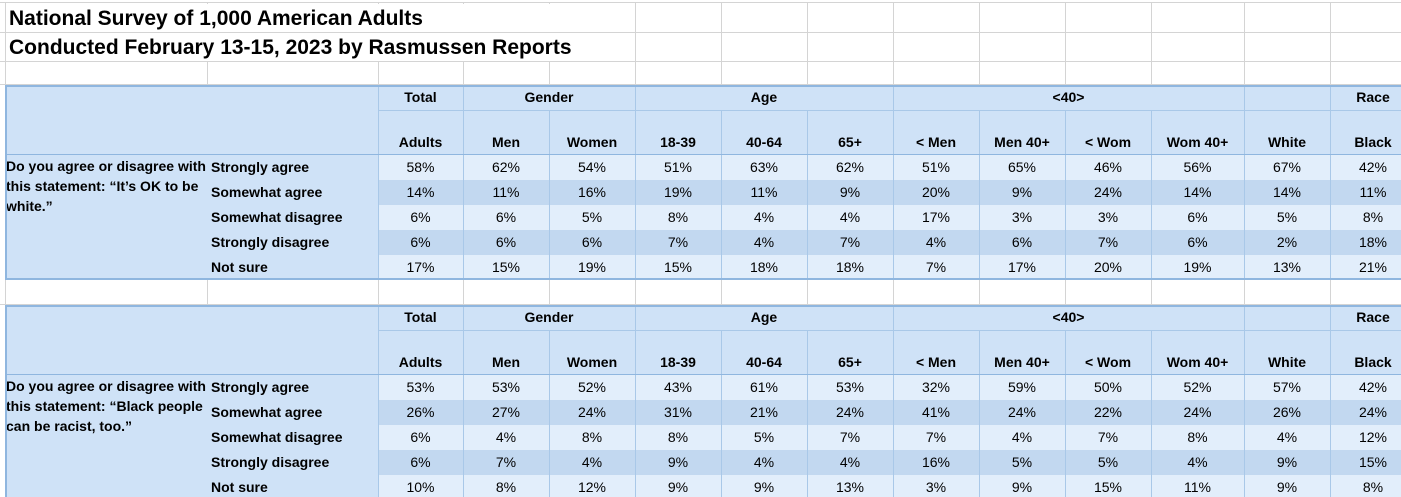  Describe the element at coordinates (1287, 142) in the screenshot. I see `column-header: White` at that location.